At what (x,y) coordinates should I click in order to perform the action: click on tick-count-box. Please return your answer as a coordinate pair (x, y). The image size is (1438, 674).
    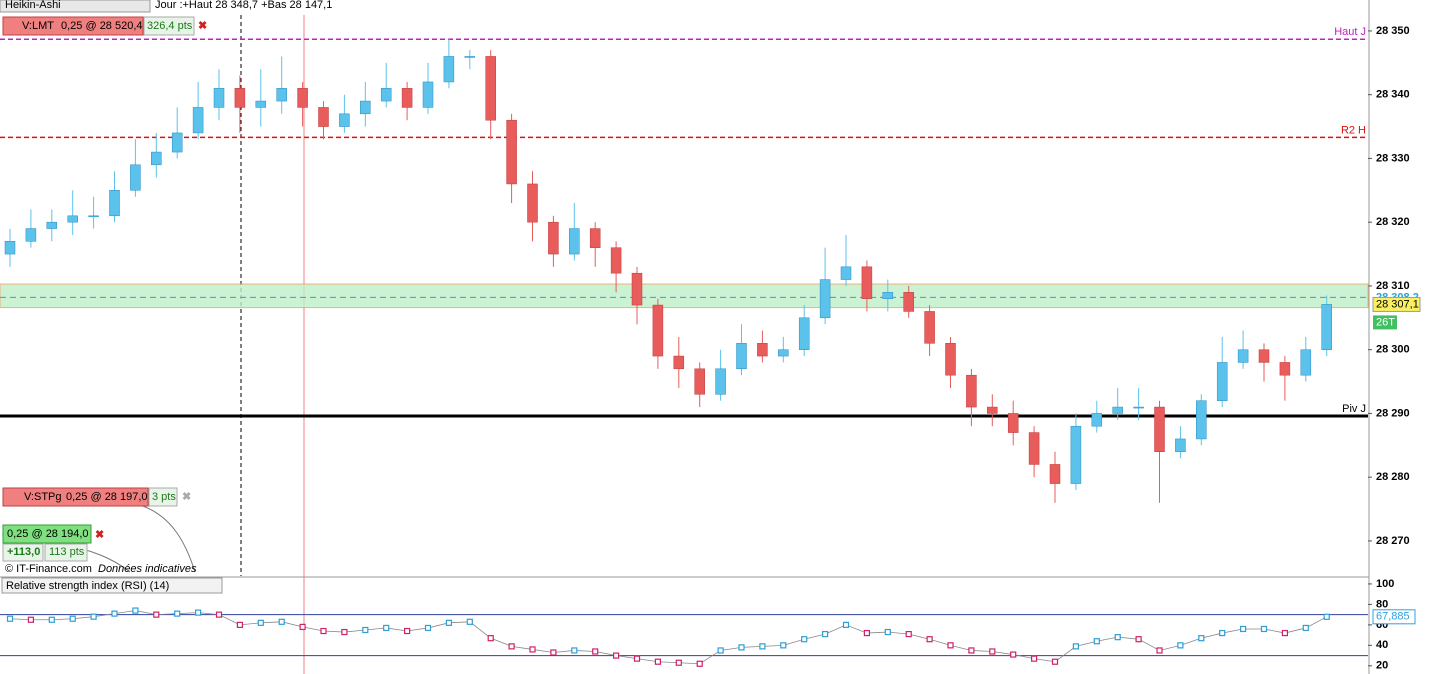
    Looking at the image, I should click on (1385, 322).